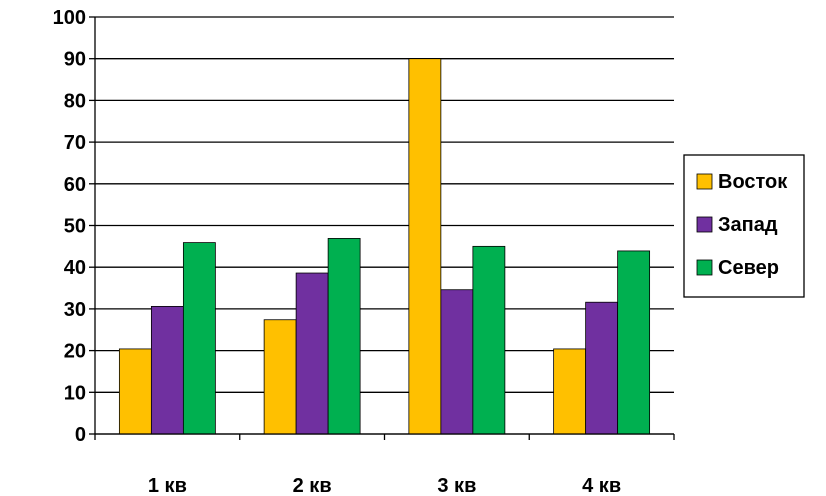 Image resolution: width=826 pixels, height=496 pixels. What do you see at coordinates (69, 18) in the screenshot?
I see `y-tick-label: 100` at bounding box center [69, 18].